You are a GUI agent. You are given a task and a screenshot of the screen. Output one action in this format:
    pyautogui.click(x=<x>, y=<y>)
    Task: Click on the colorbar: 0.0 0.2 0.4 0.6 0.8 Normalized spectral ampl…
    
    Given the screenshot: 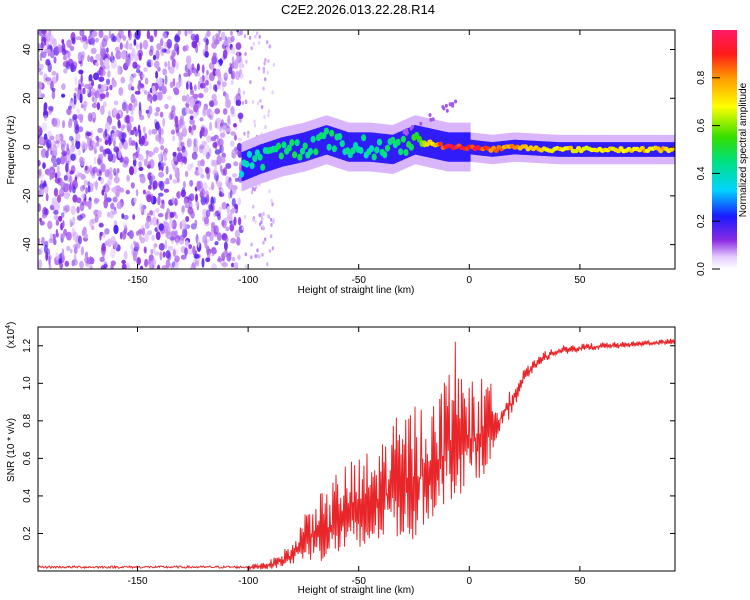 What is the action you would take?
    pyautogui.click(x=722, y=153)
    